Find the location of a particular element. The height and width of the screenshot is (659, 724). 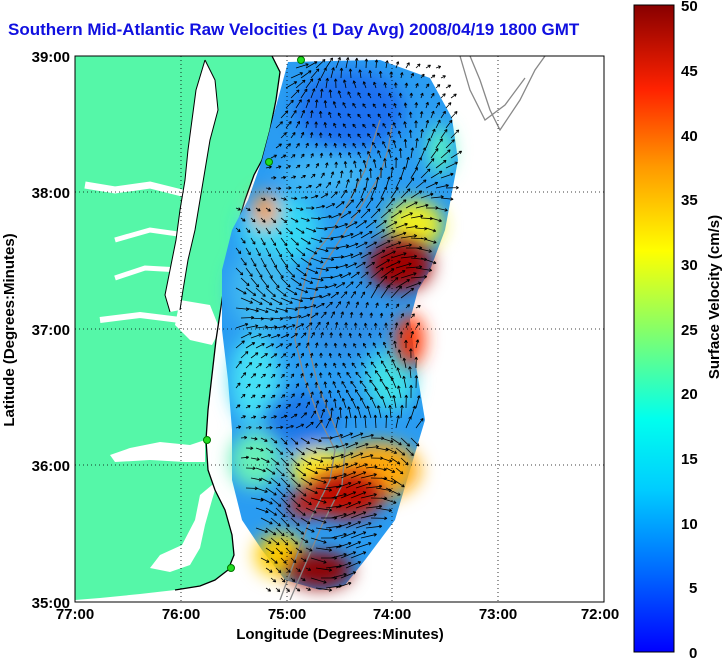

river-york is located at coordinates (147, 273).